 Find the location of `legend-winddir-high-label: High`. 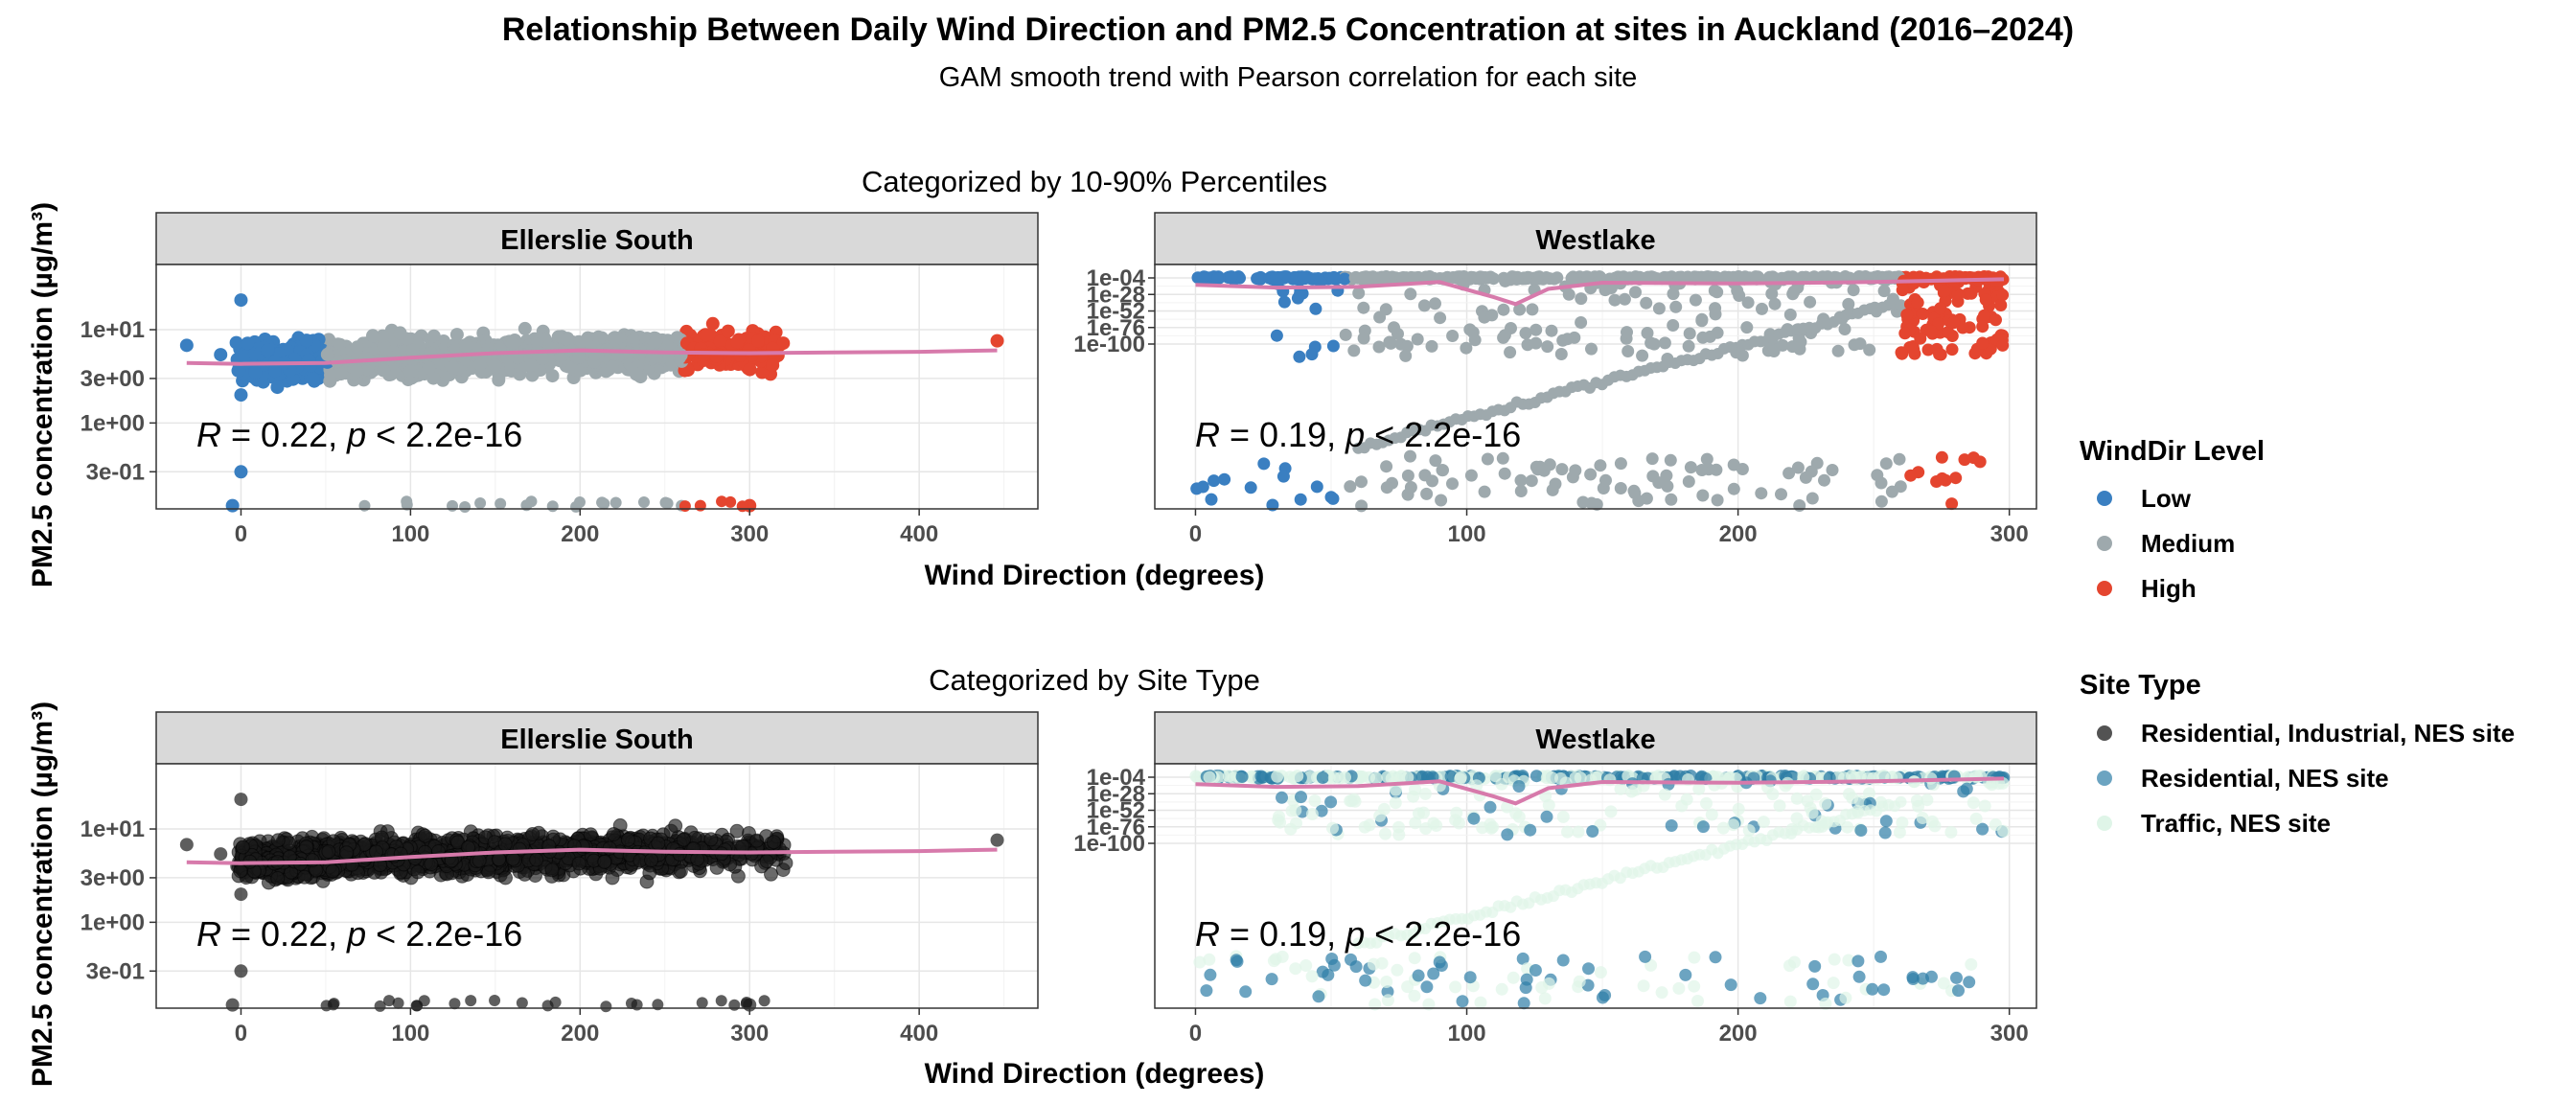

legend-winddir-high-label: High is located at coordinates (2168, 588).